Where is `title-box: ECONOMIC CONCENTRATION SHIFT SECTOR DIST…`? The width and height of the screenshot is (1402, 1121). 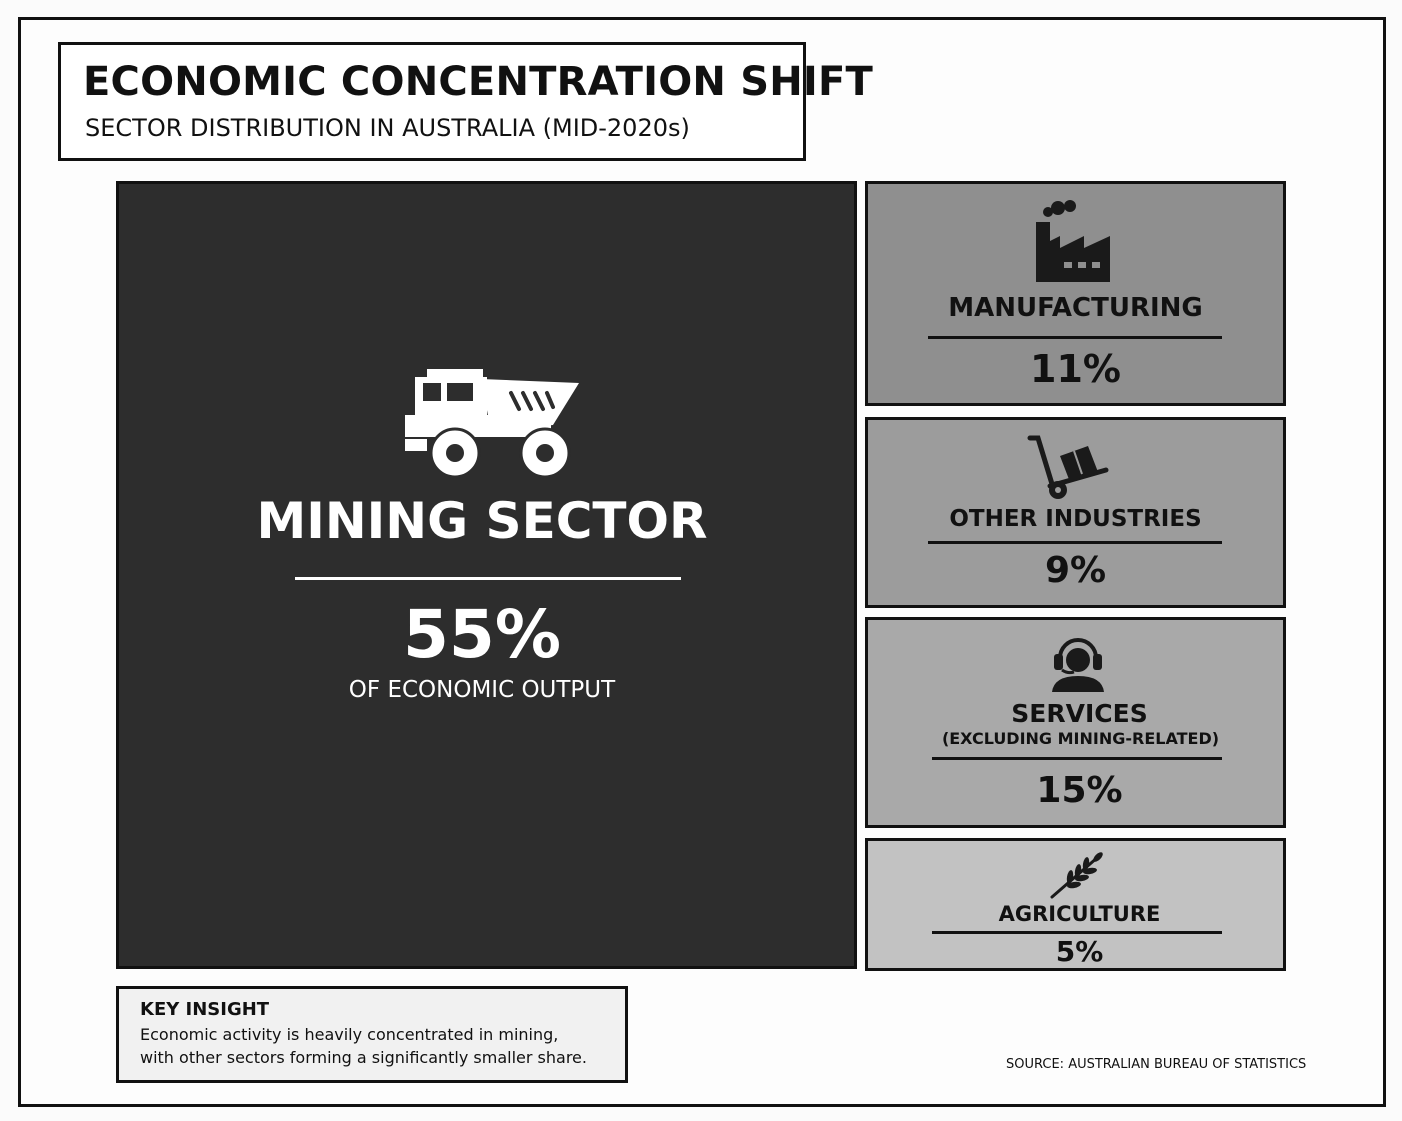 title-box: ECONOMIC CONCENTRATION SHIFT SECTOR DIST… is located at coordinates (465, 101).